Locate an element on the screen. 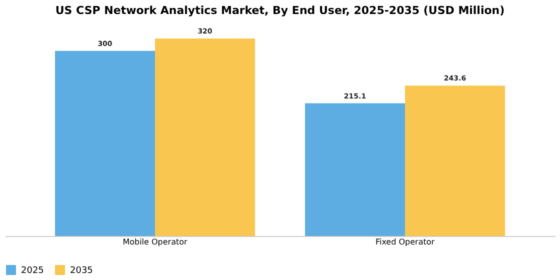 This screenshot has width=560, height=280. x-tick-label: Fixed Operator is located at coordinates (405, 242).